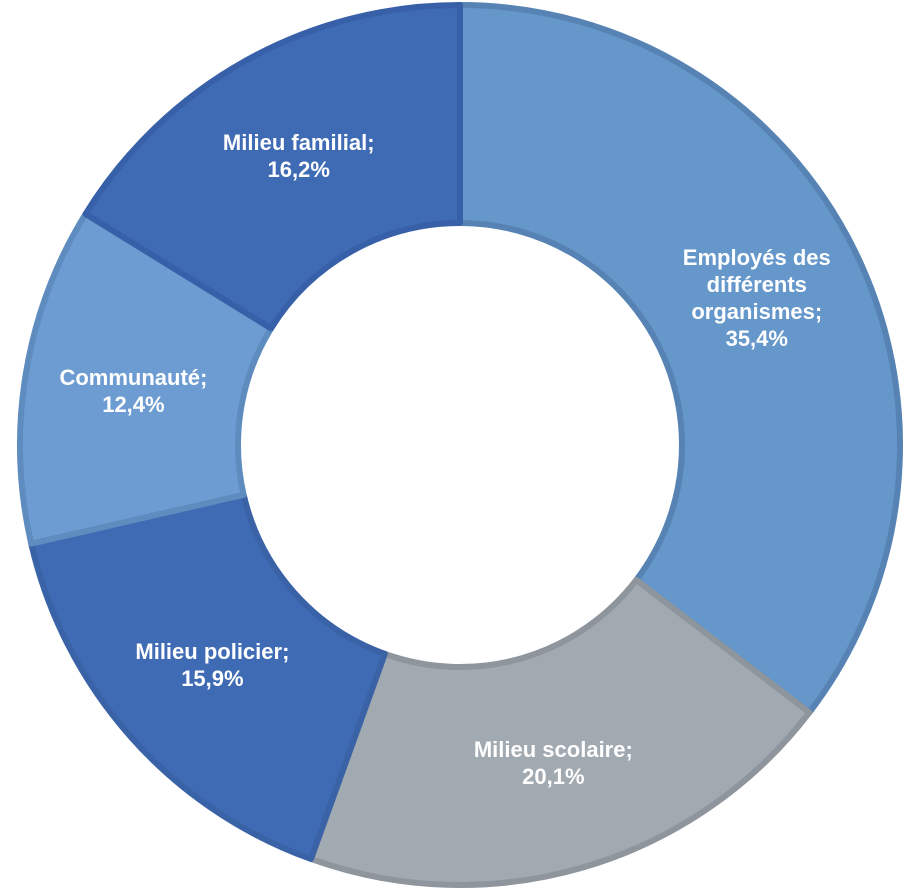 Image resolution: width=907 pixels, height=891 pixels. I want to click on donut-slice, so click(146, 378).